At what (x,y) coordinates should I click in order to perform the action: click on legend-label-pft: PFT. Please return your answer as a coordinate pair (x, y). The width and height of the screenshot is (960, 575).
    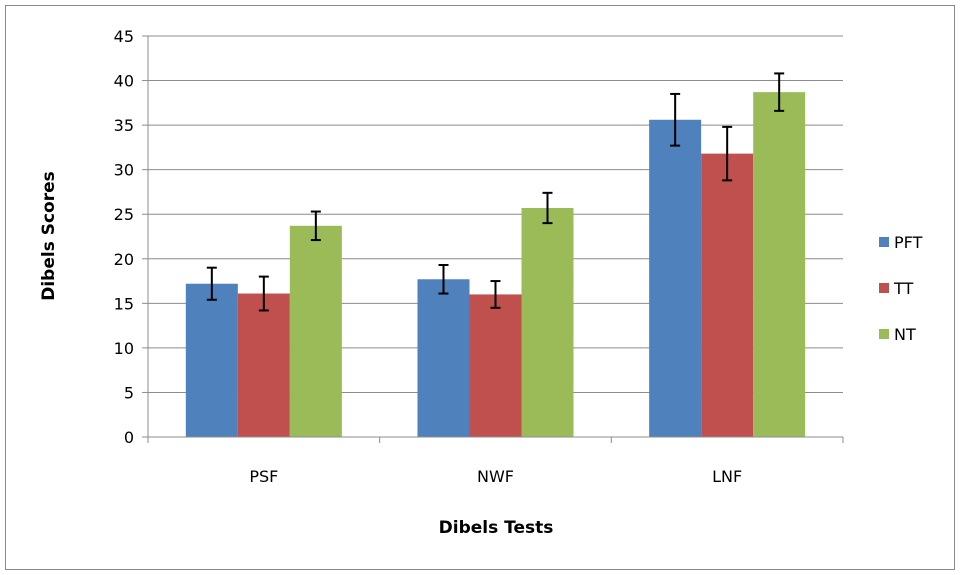
    Looking at the image, I should click on (908, 242).